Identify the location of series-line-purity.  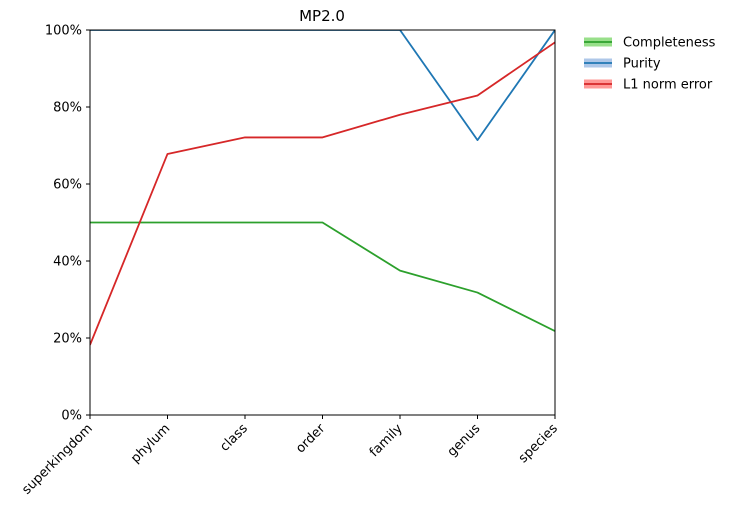
(322, 86).